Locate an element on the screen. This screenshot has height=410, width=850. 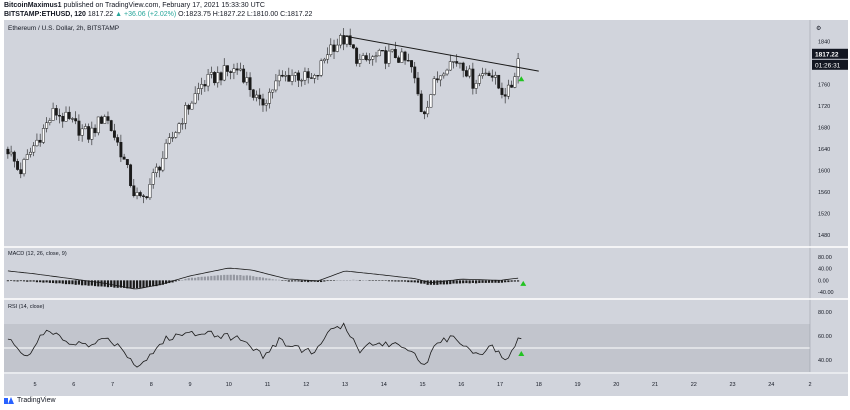
author-name: BitcoinMaximus1 is located at coordinates (33, 5).